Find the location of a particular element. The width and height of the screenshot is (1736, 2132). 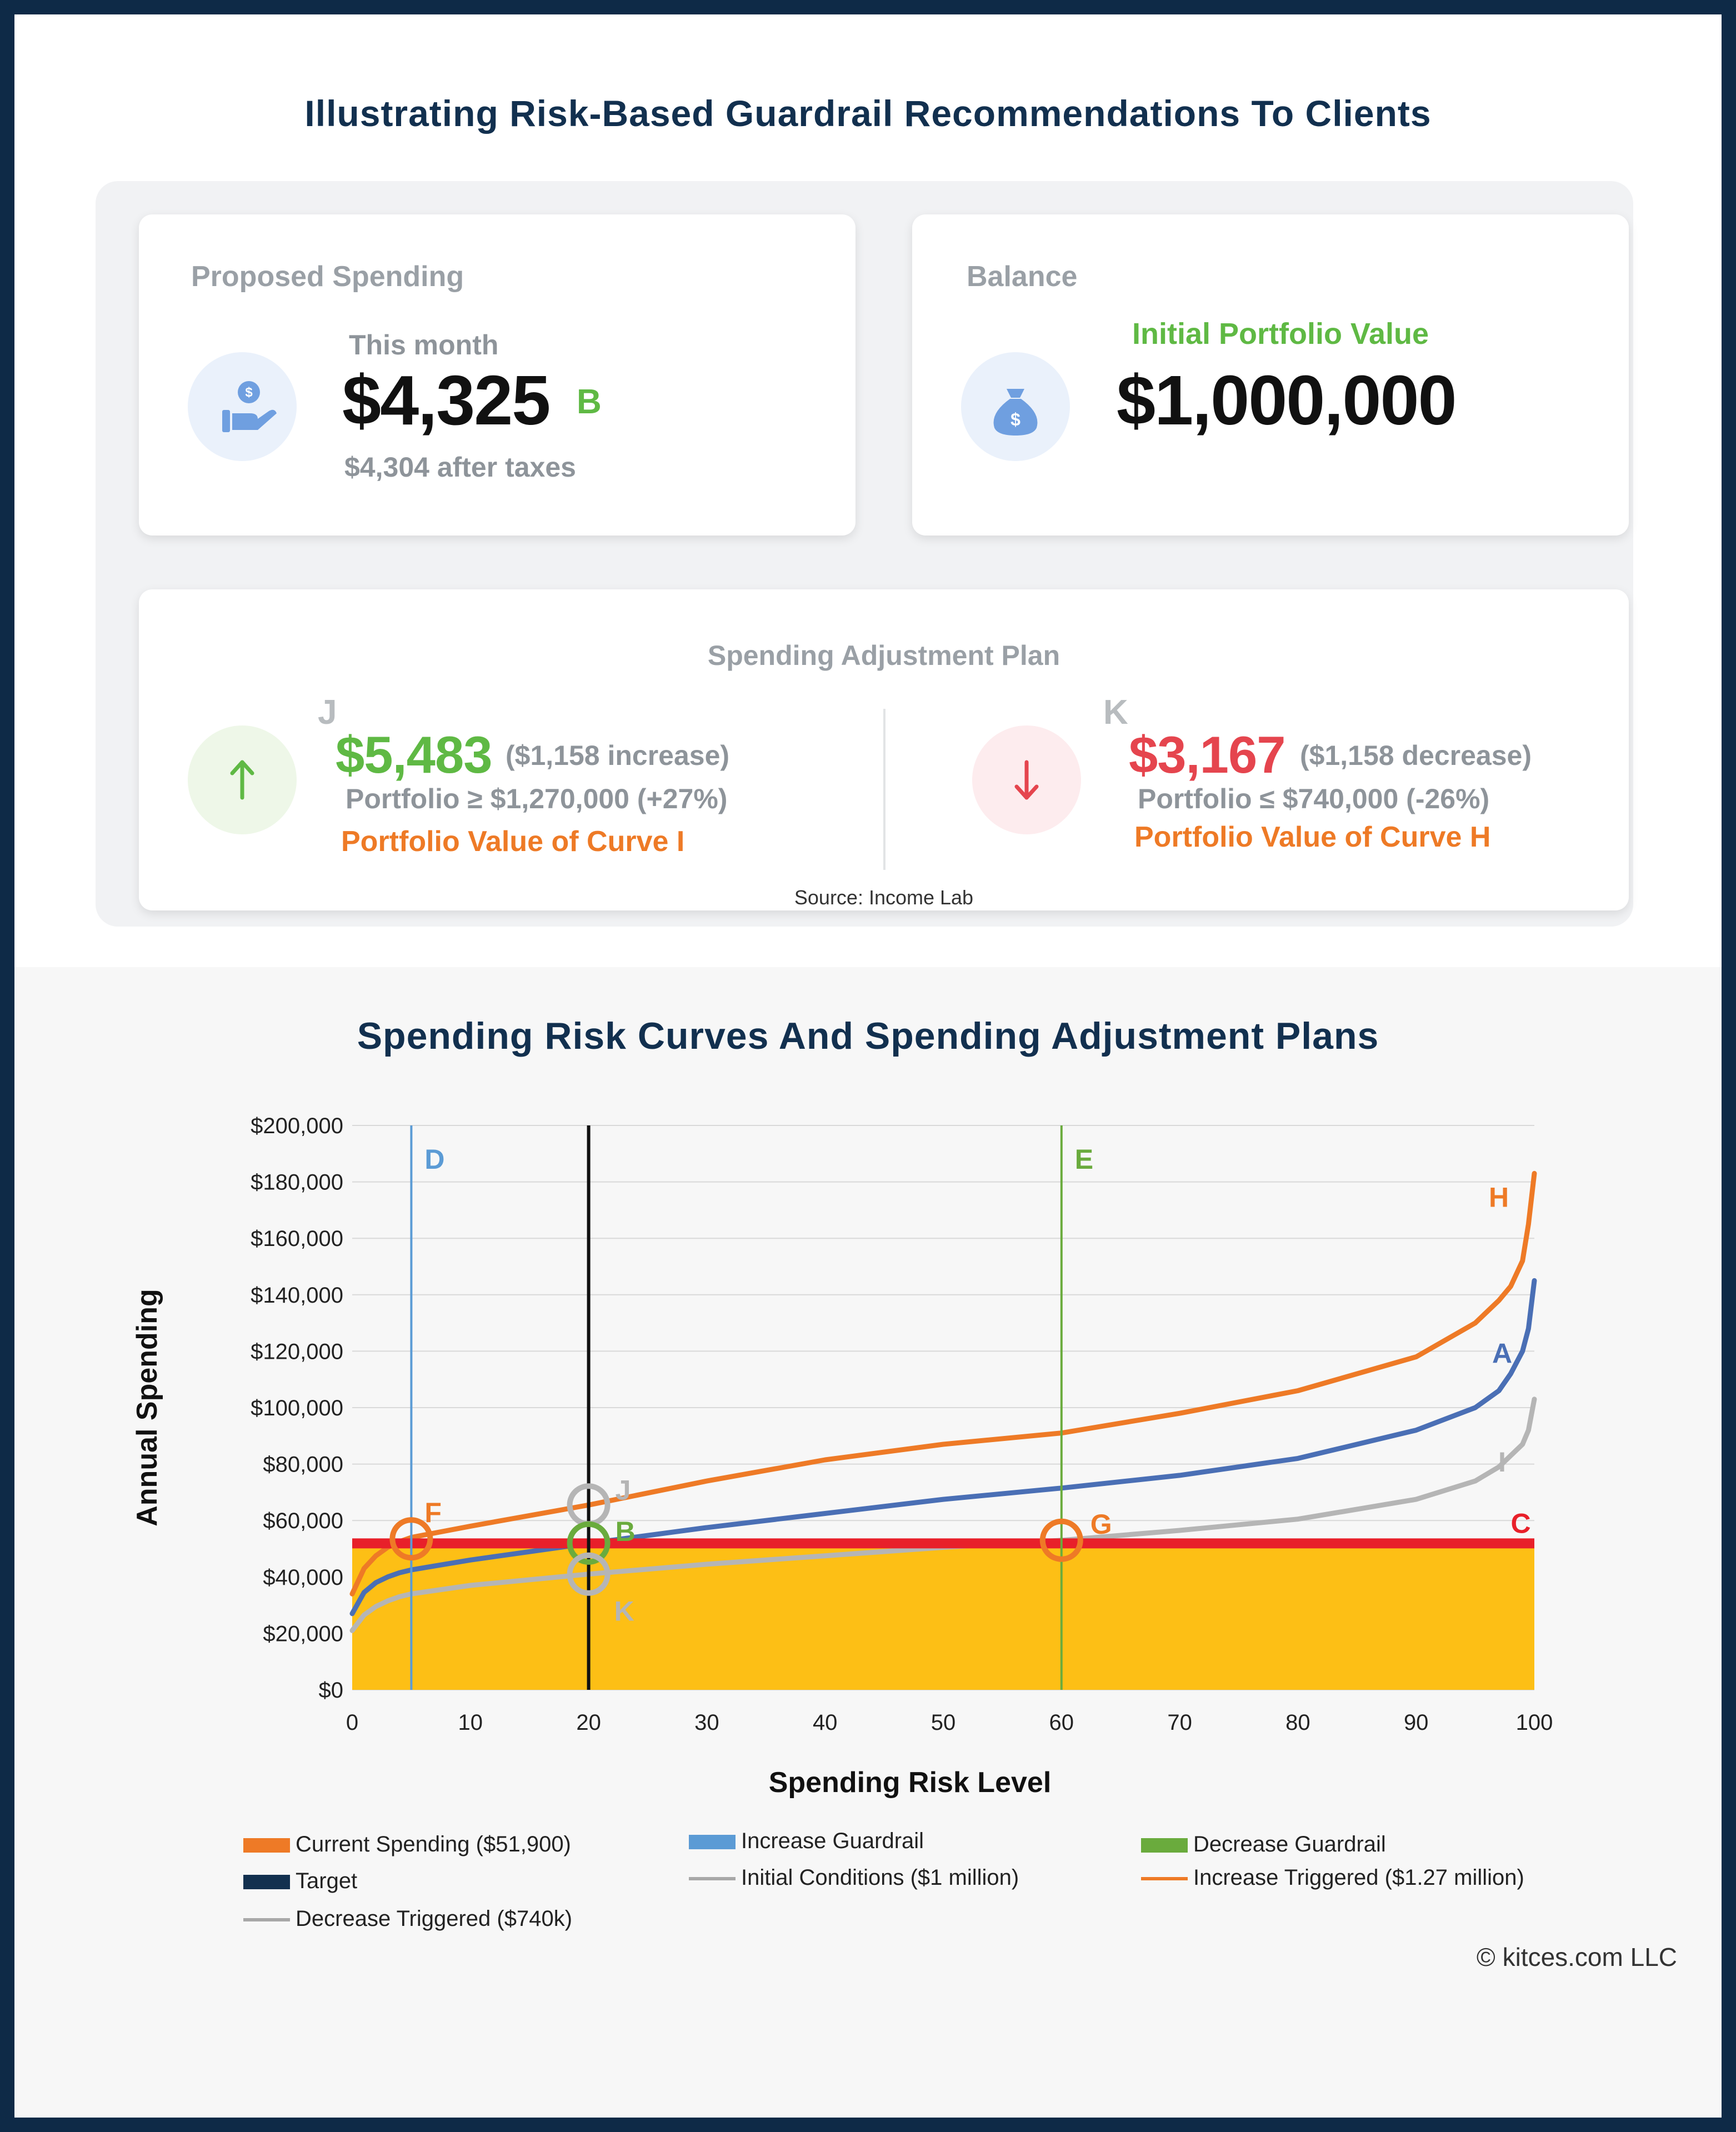

y-tick-label: $120,000 is located at coordinates (297, 1351).